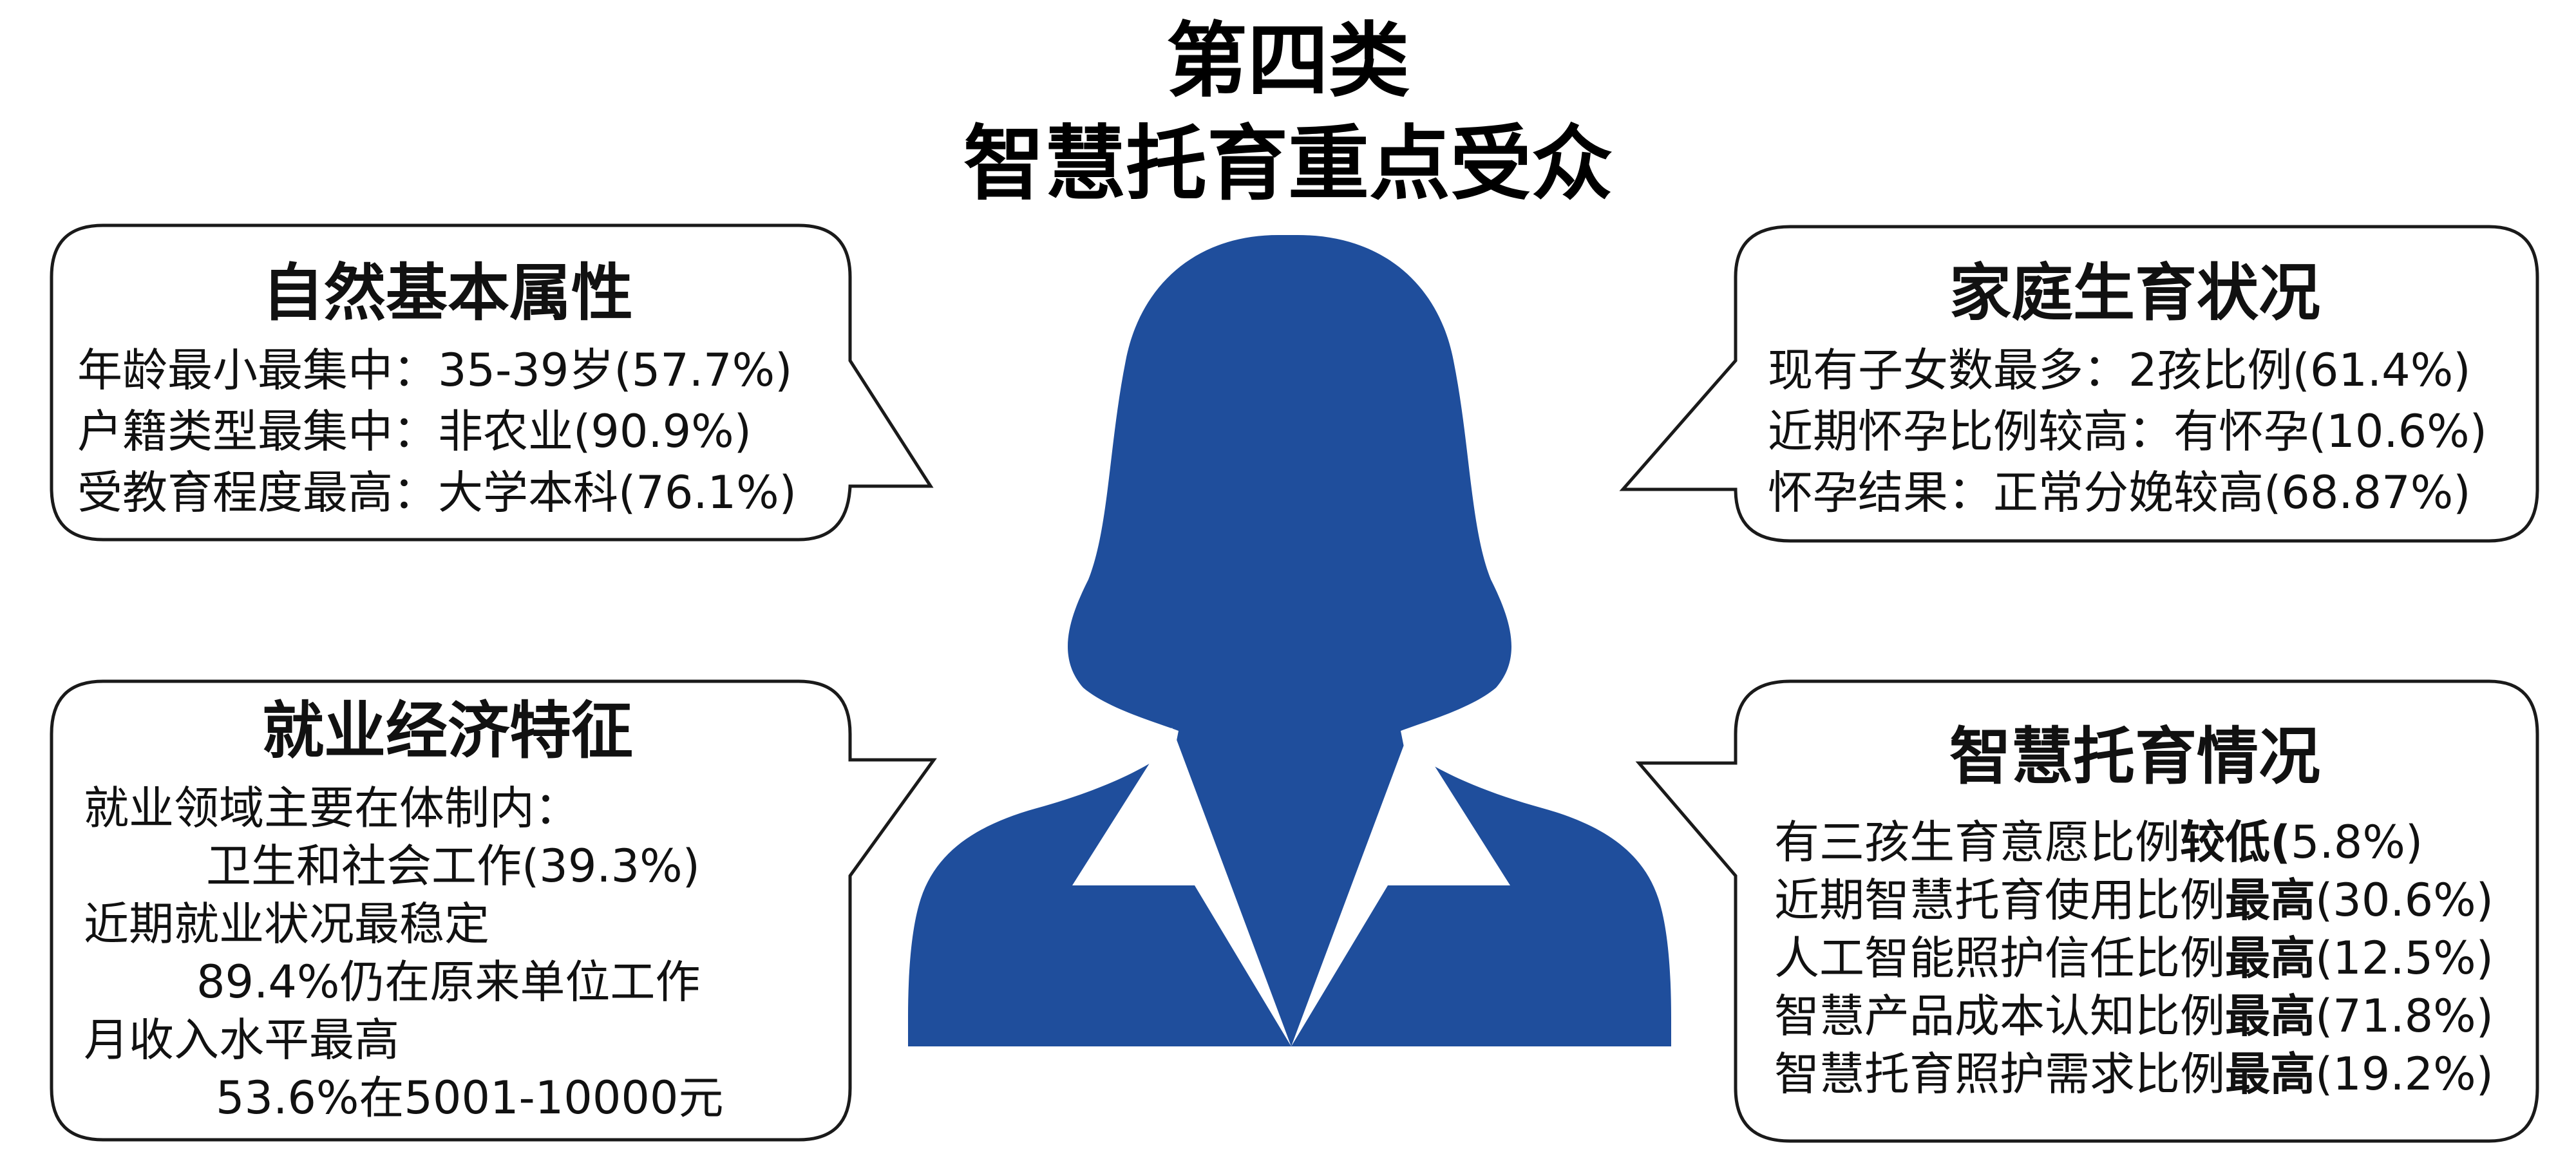 The image size is (2576, 1152). What do you see at coordinates (448, 982) in the screenshot?
I see `employment-line-4: 89.4%仍在原来单位工作` at bounding box center [448, 982].